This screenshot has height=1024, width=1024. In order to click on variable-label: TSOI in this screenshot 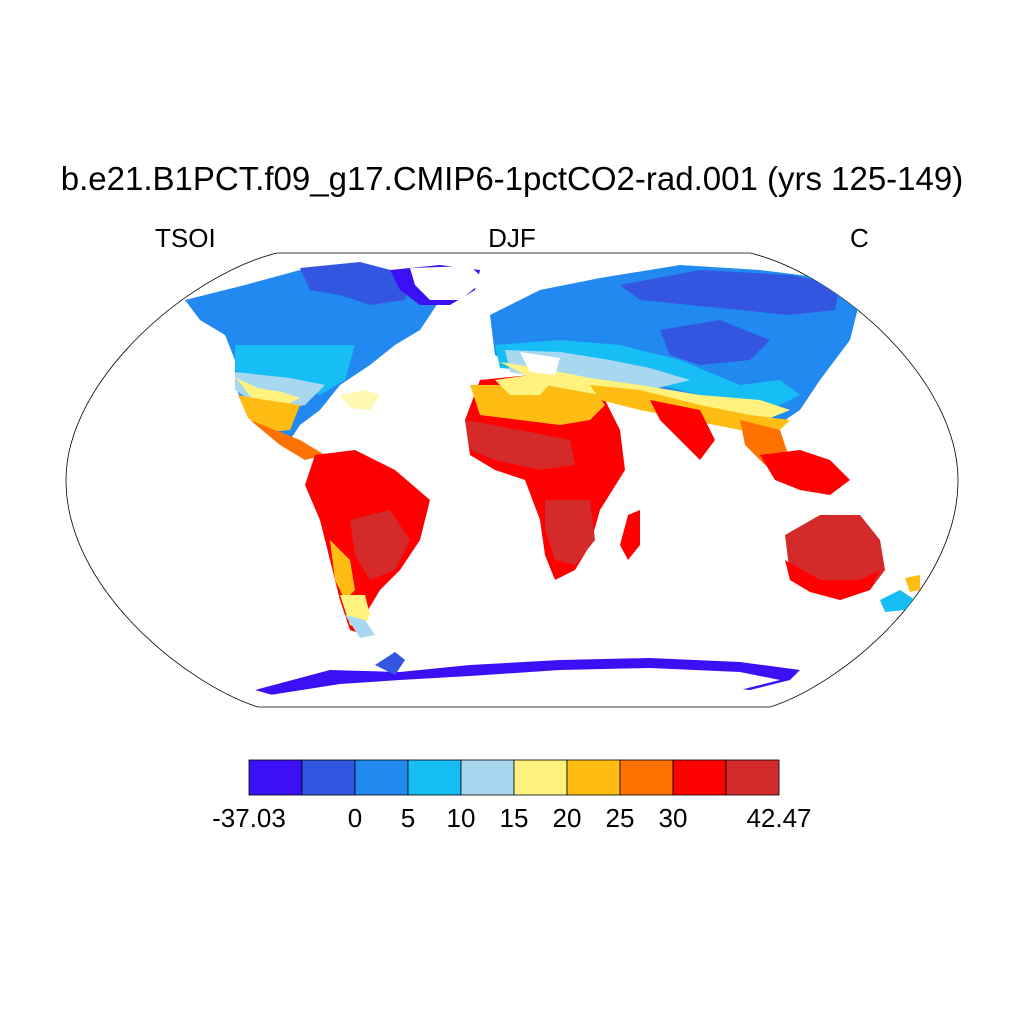, I will do `click(185, 238)`.